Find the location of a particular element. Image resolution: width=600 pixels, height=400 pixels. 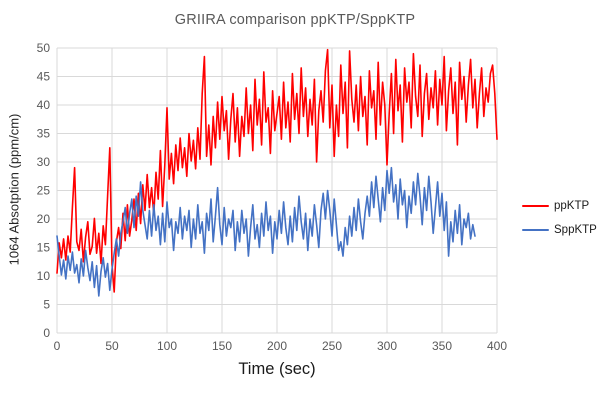

y-tick-label: 25 is located at coordinates (44, 191).